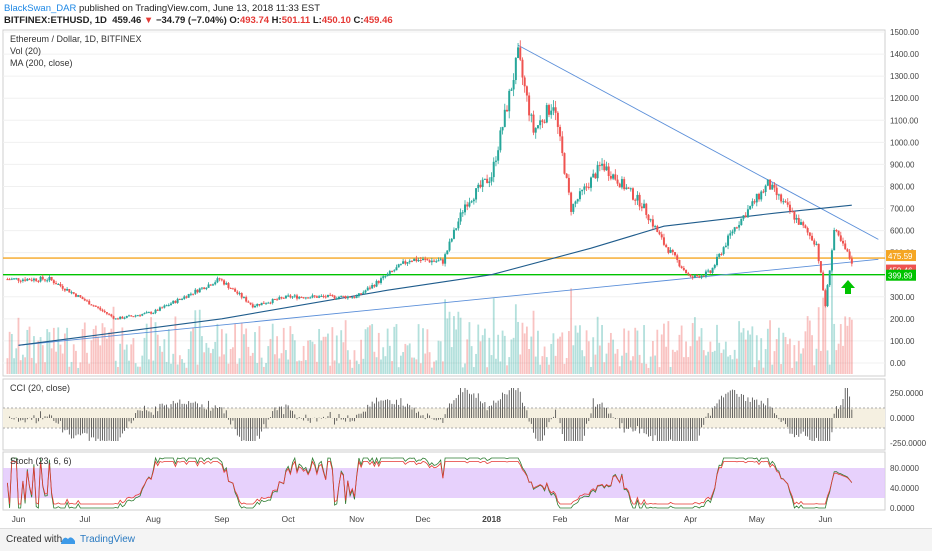 The height and width of the screenshot is (551, 932). What do you see at coordinates (901, 256) in the screenshot?
I see `price-label-box` at bounding box center [901, 256].